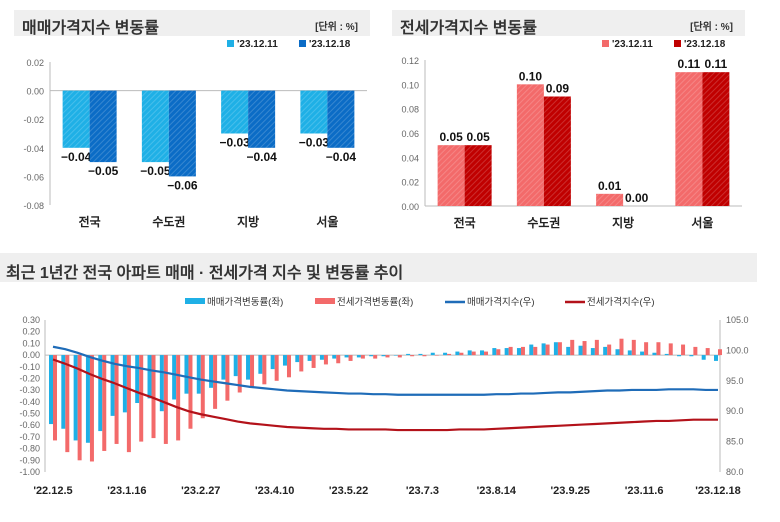 The width and height of the screenshot is (780, 522). I want to click on y-tick-label: -0.04, so click(33, 149).